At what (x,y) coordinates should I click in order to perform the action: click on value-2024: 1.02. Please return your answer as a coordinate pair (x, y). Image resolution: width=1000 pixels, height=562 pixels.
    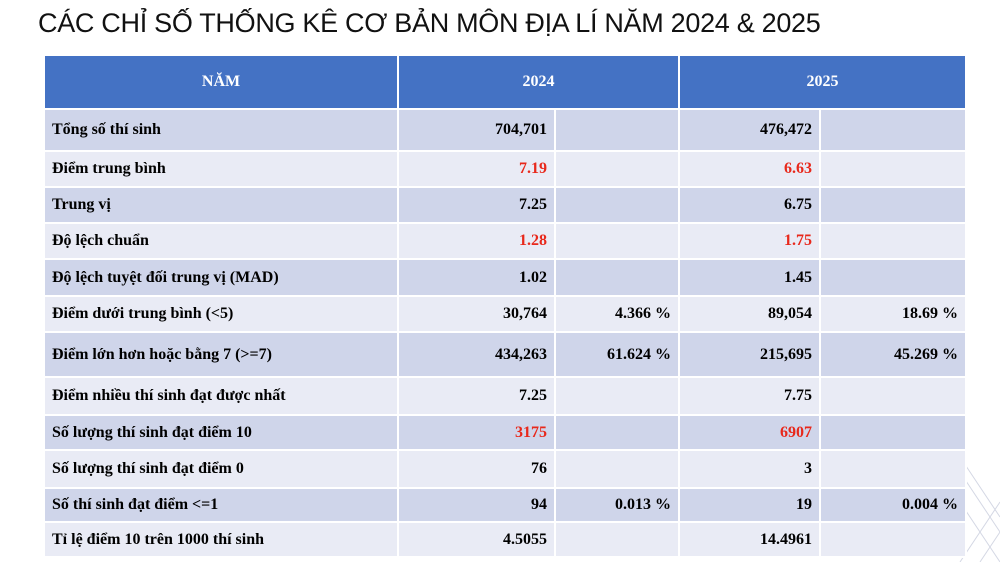
    Looking at the image, I should click on (476, 277).